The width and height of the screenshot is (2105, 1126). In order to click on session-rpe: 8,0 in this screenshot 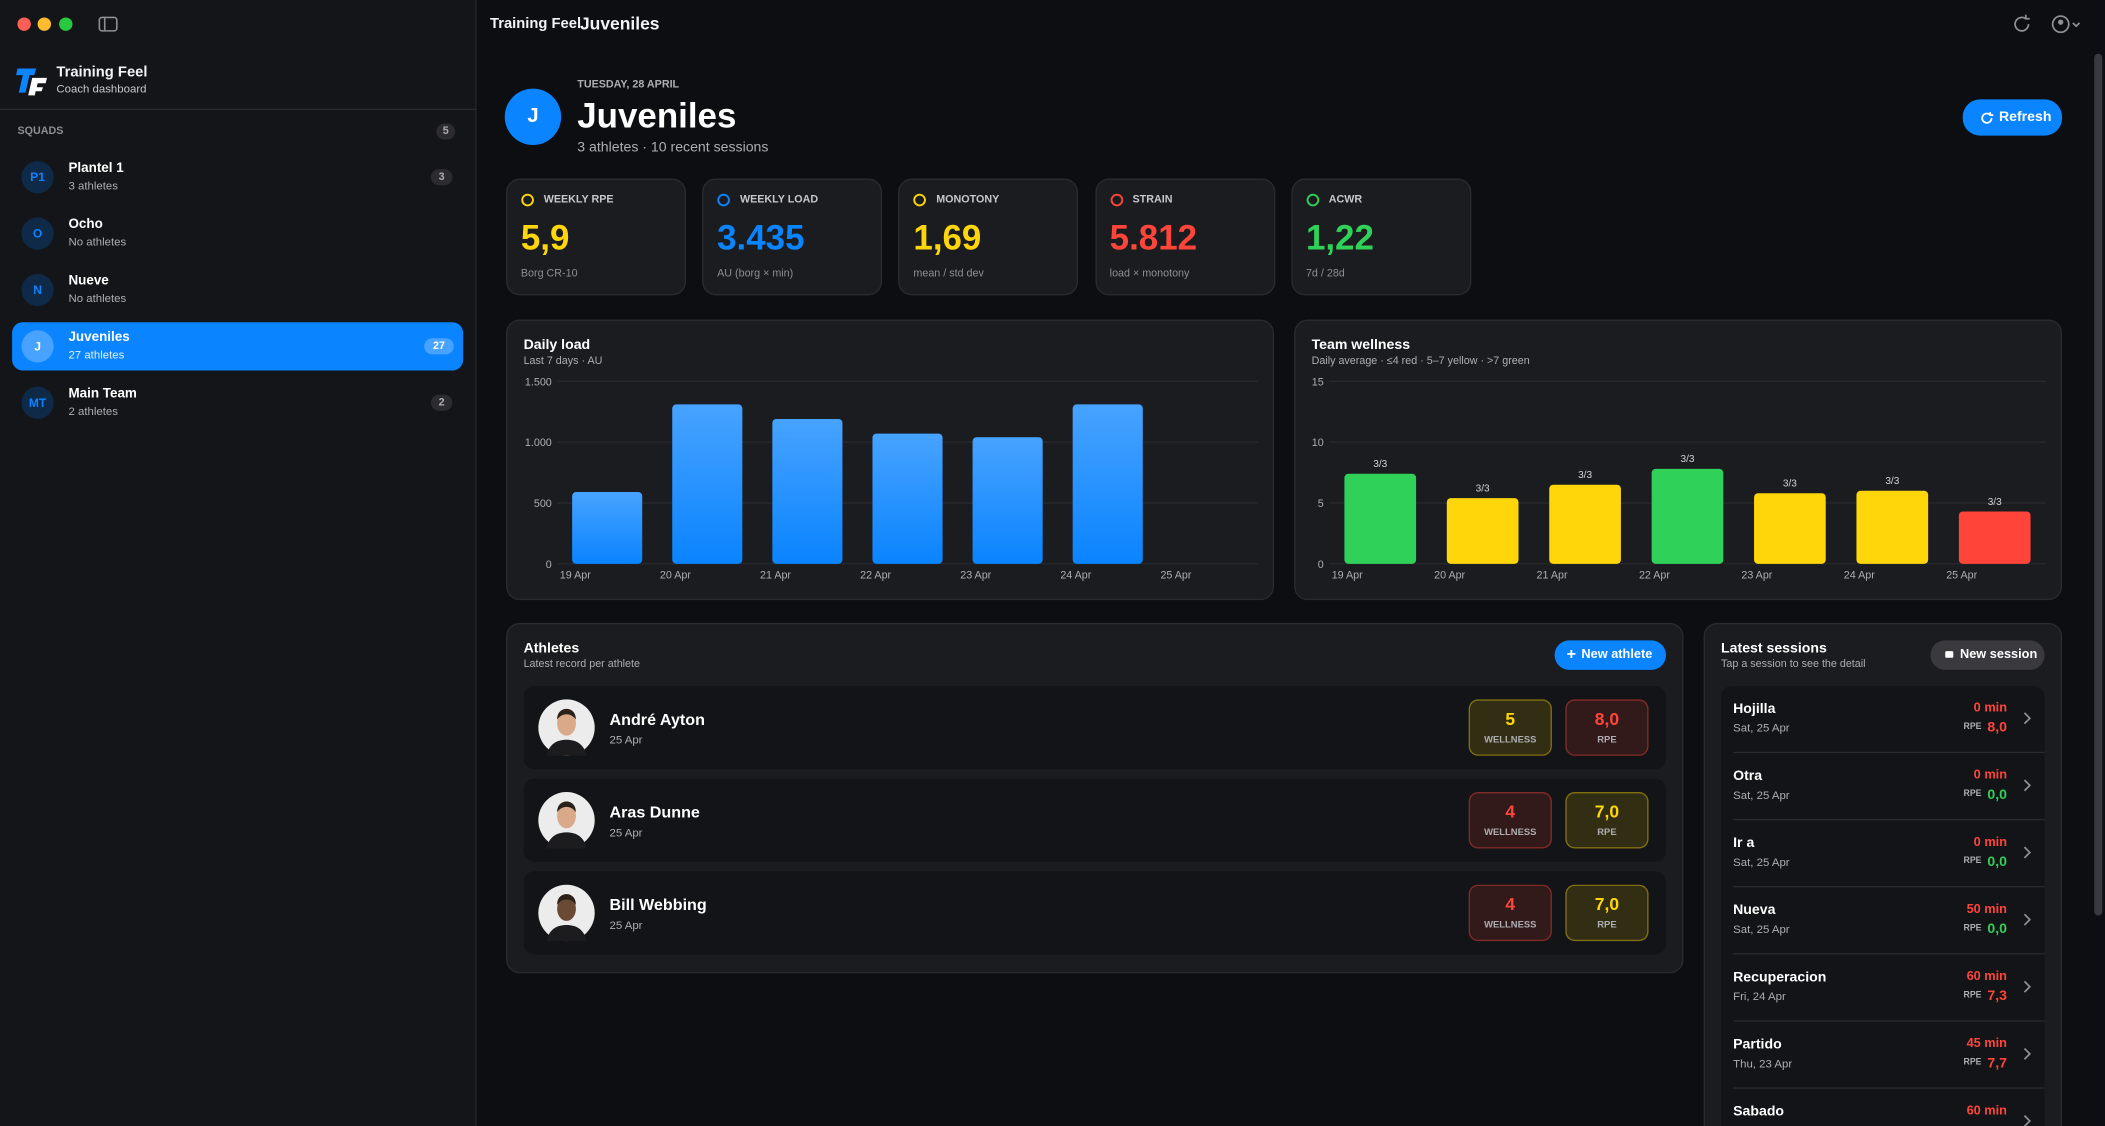, I will do `click(1997, 727)`.